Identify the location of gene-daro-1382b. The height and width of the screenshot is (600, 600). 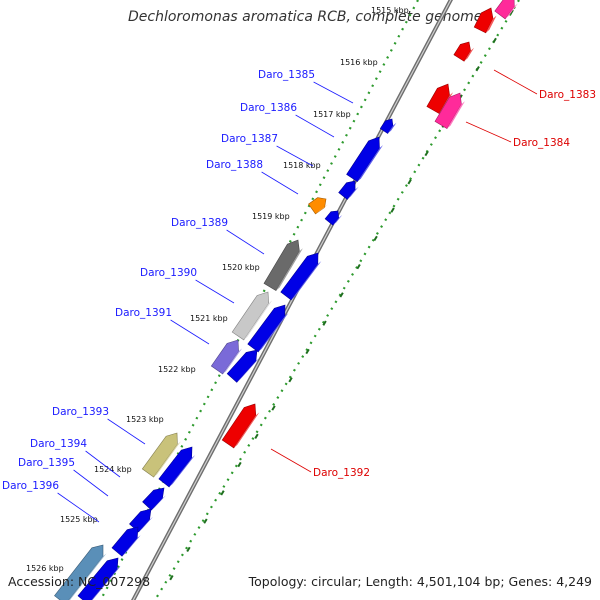
(506, 10).